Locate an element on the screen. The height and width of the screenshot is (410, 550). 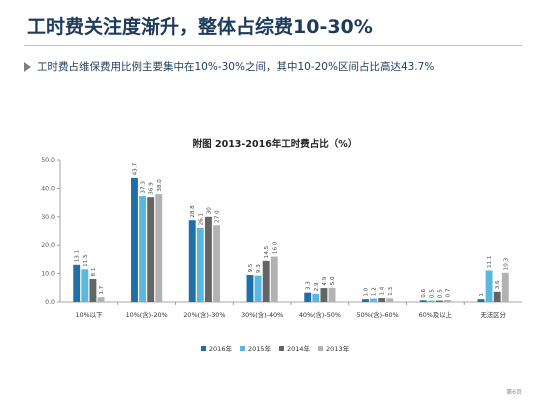
data-label: 1.3 is located at coordinates (391, 290).